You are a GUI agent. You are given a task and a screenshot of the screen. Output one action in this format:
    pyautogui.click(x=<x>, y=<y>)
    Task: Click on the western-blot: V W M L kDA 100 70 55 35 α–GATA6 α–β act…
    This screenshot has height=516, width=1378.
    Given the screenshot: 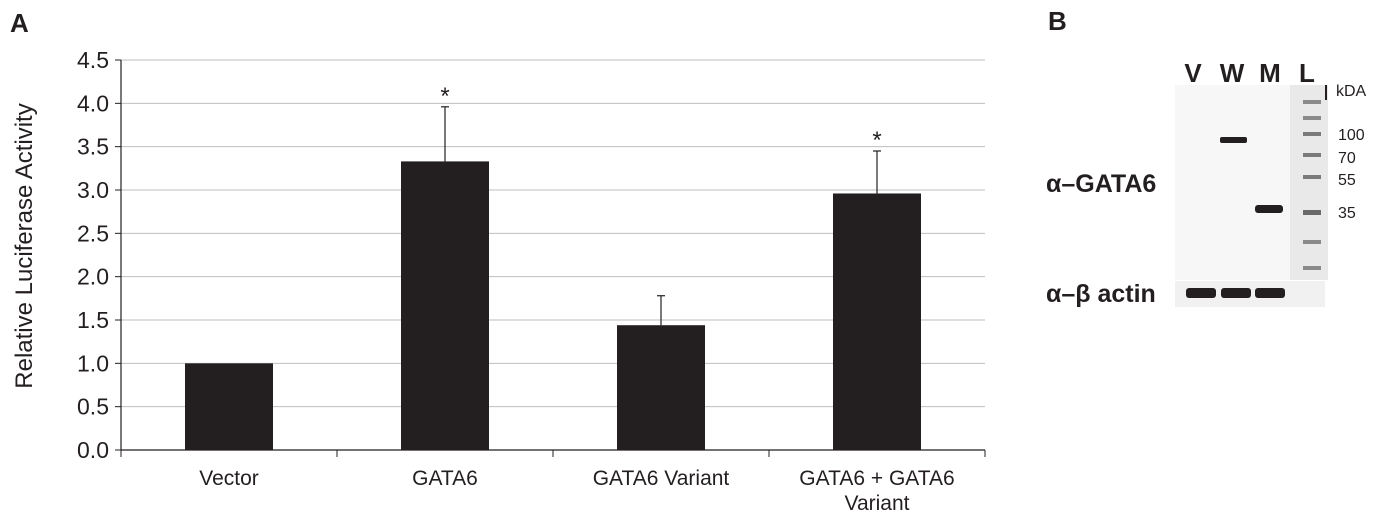 What is the action you would take?
    pyautogui.click(x=1206, y=183)
    